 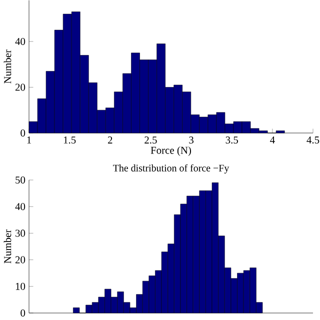 I want to click on x-tick-label: 1, so click(x=29, y=140).